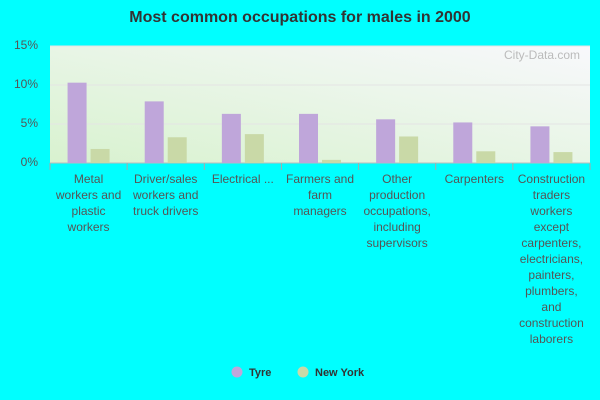 Image resolution: width=600 pixels, height=400 pixels. Describe the element at coordinates (26, 84) in the screenshot. I see `y-tick-label: 10%` at that location.